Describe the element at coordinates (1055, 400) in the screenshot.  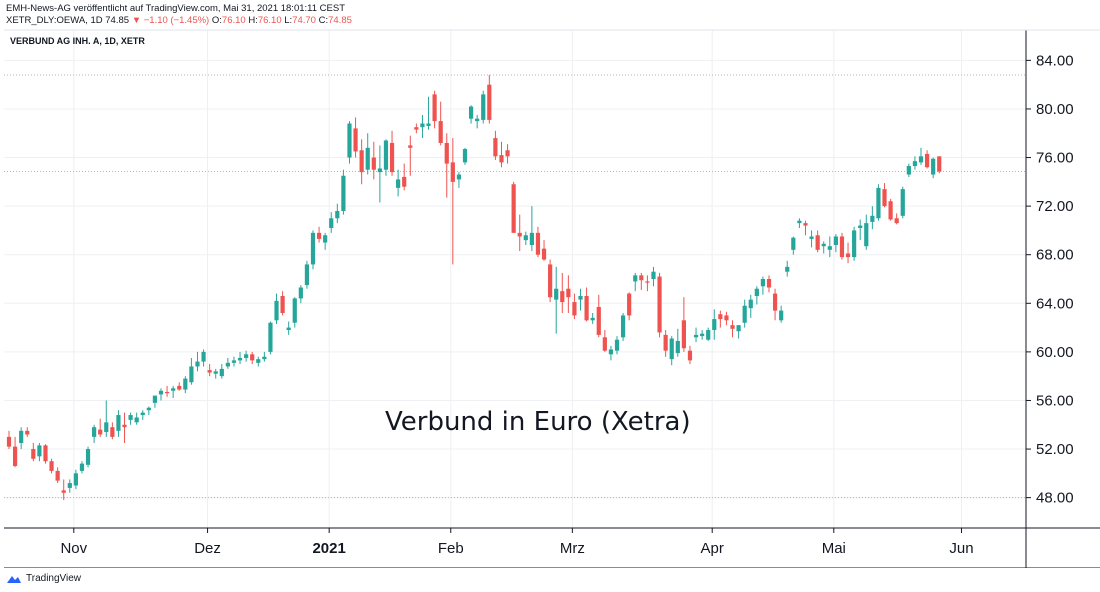
I see `y-tick-label: 56.00` at that location.